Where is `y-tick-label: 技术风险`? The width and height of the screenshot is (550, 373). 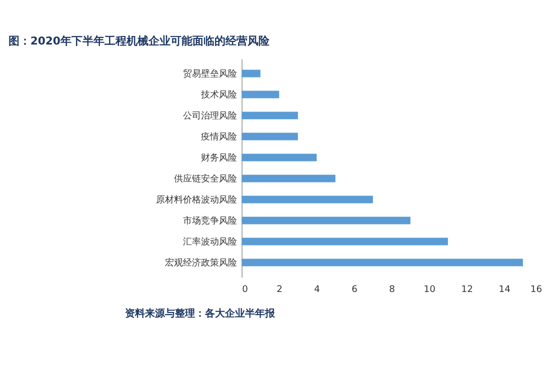 y-tick-label: 技术风险 is located at coordinates (219, 94).